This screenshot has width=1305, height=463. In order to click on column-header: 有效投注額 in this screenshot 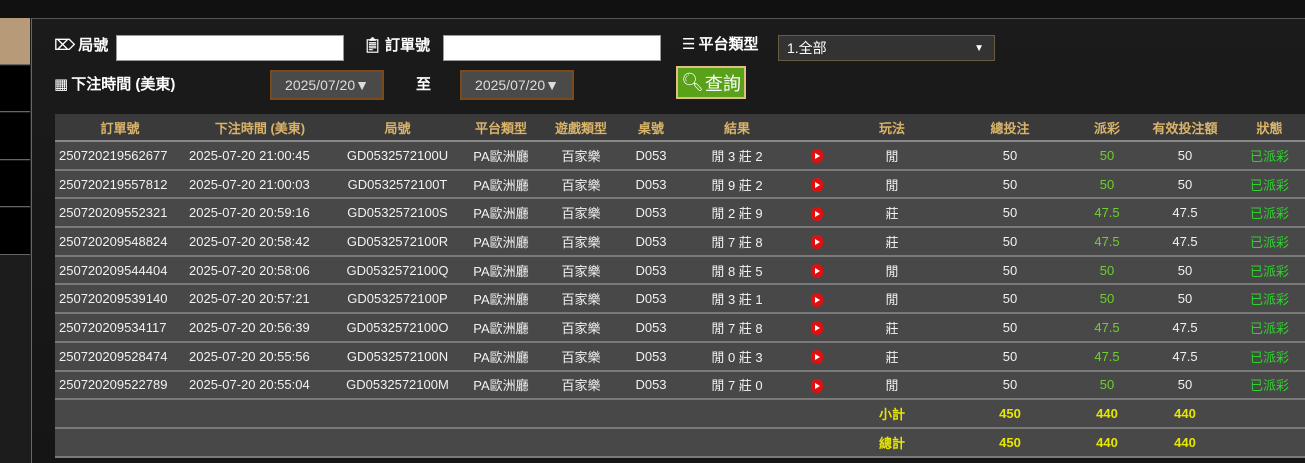, I will do `click(1185, 128)`.